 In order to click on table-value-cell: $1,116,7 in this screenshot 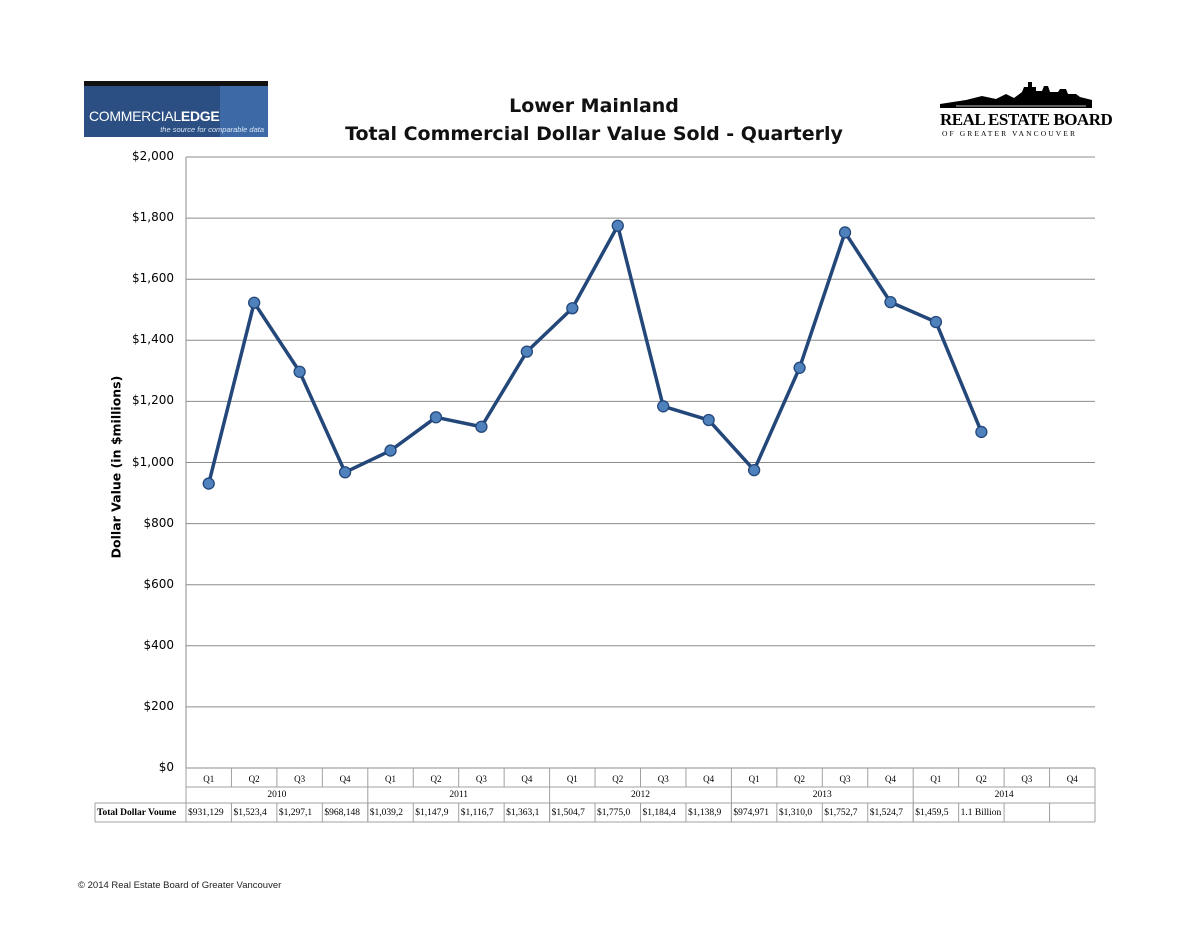, I will do `click(477, 813)`.